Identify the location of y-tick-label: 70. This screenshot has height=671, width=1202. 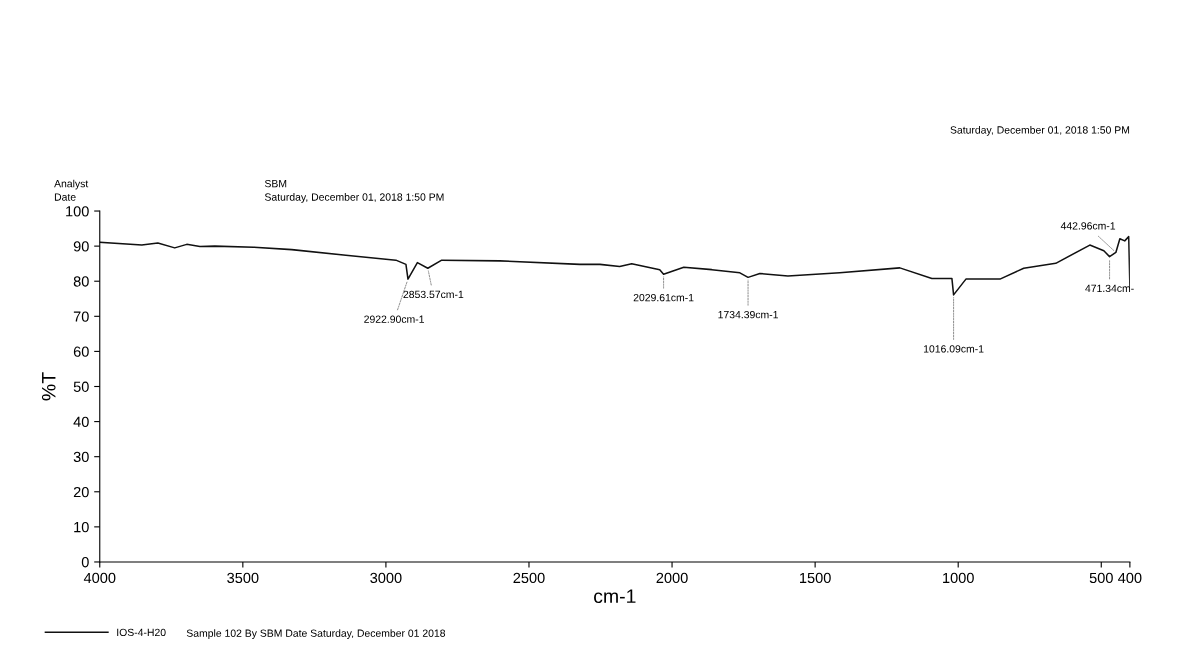
(81, 316).